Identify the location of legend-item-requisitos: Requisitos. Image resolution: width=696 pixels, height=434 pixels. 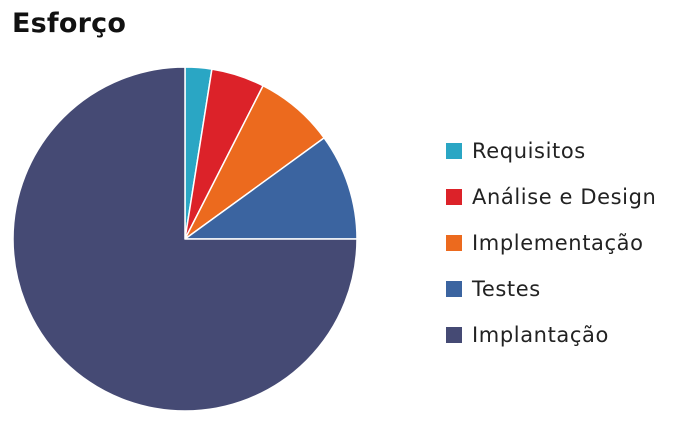
(551, 151).